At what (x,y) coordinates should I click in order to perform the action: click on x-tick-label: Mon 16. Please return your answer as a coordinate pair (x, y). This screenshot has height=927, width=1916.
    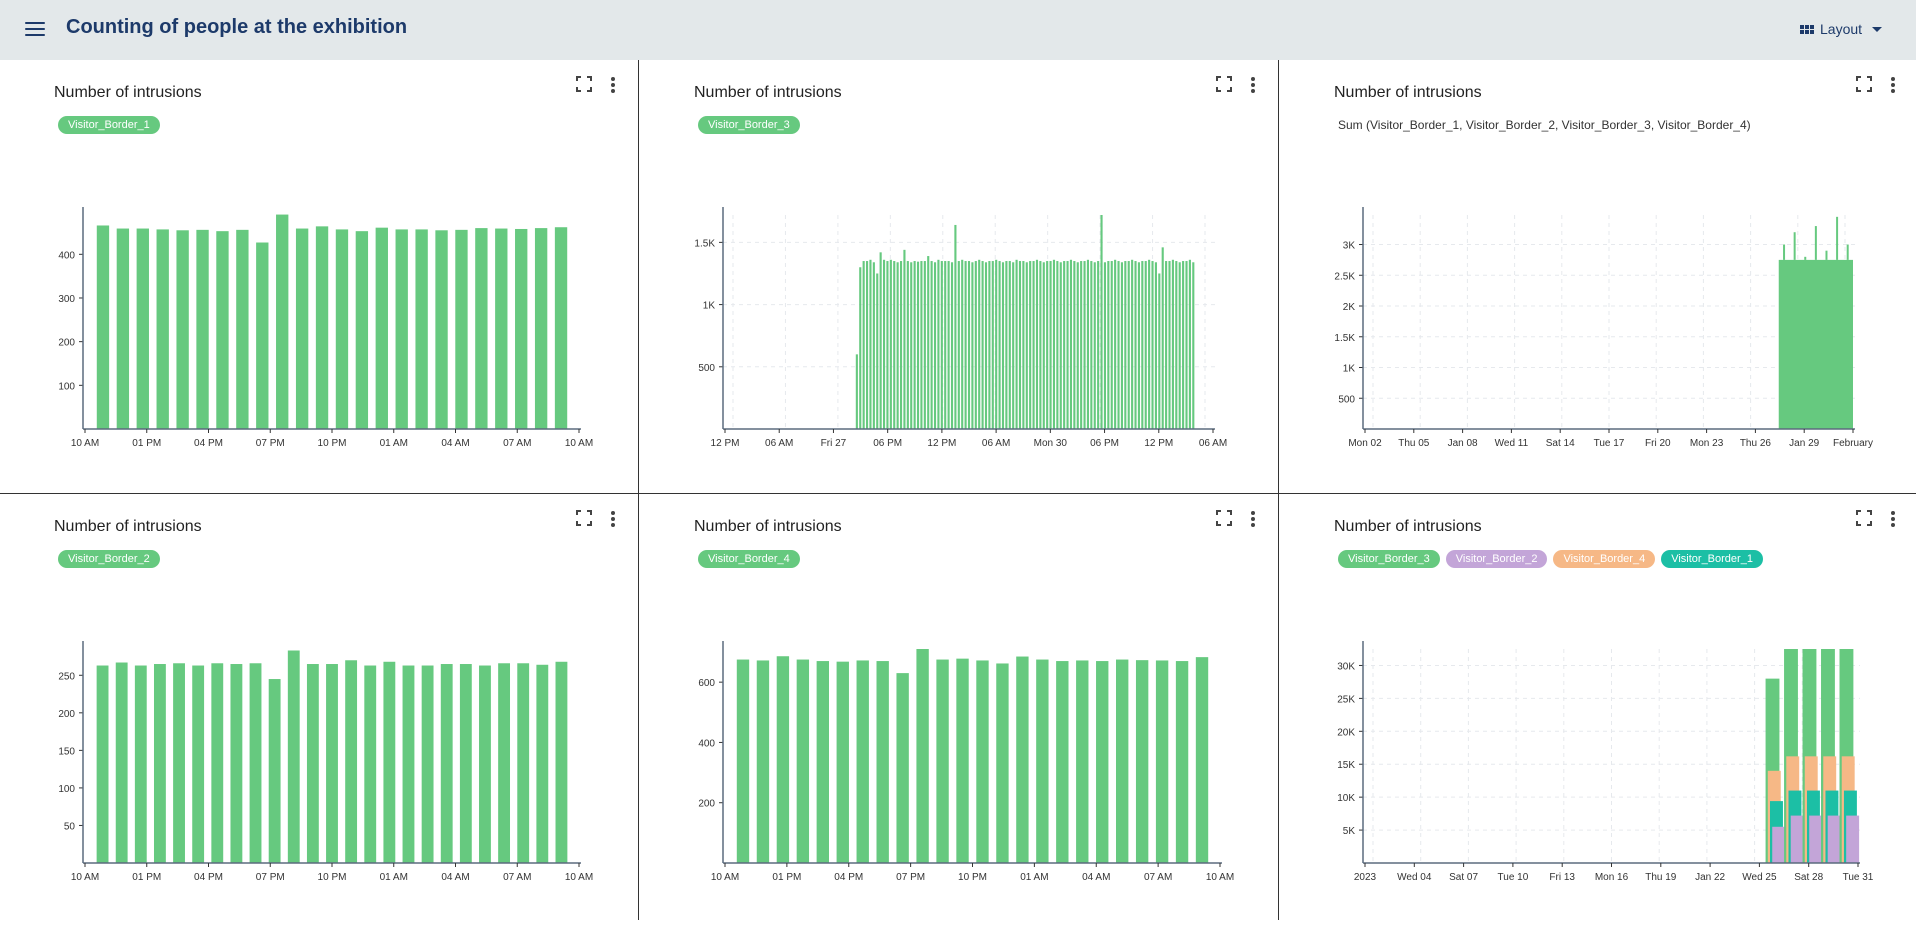
    Looking at the image, I should click on (1612, 877).